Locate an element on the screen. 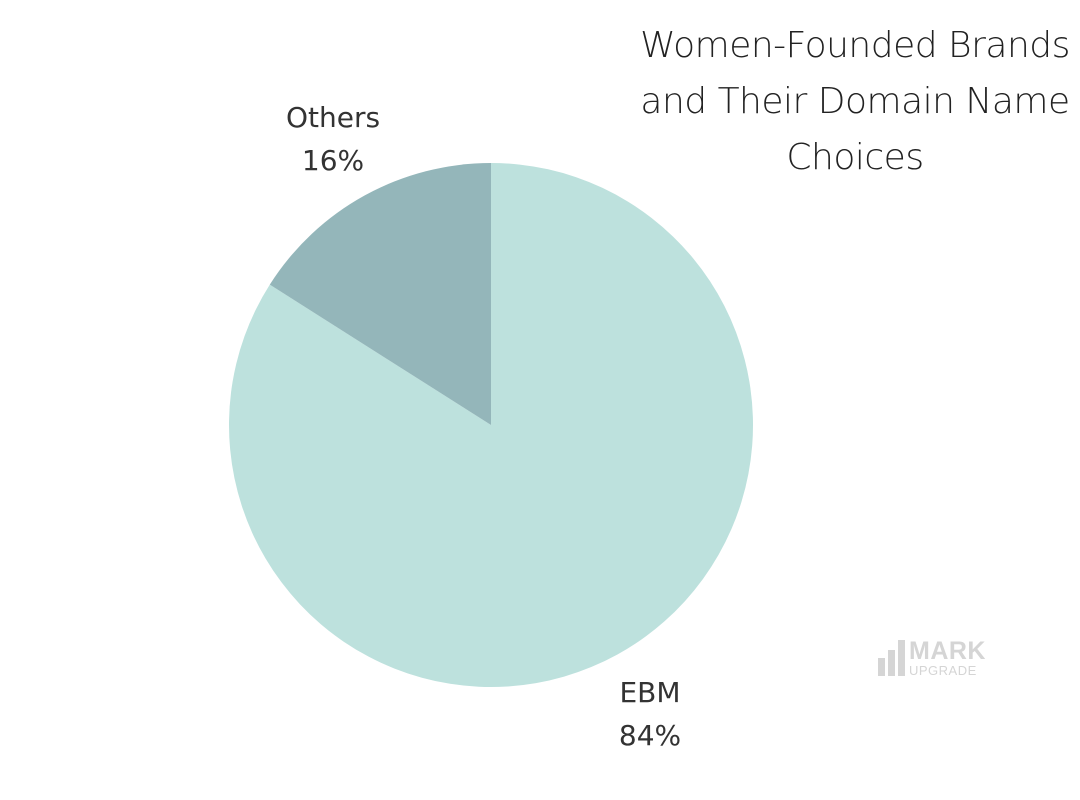  slice-name-others: Others is located at coordinates (333, 117).